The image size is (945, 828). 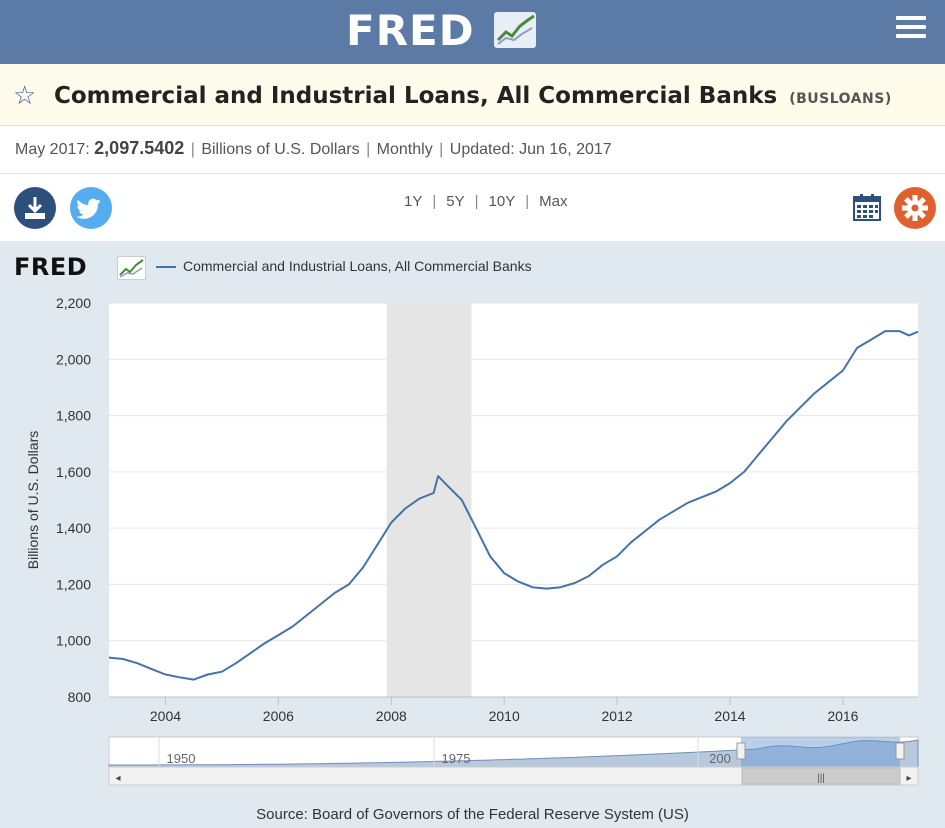 What do you see at coordinates (73, 472) in the screenshot?
I see `y-tick-label: 1,600` at bounding box center [73, 472].